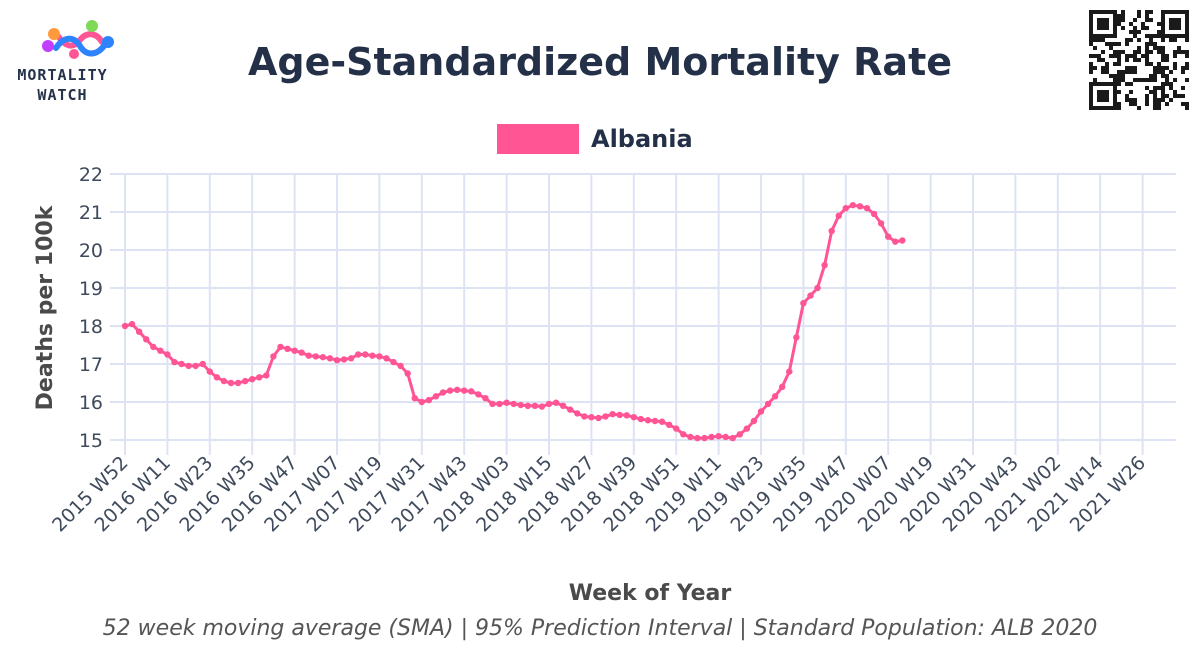  I want to click on legend-label-albania: Albania, so click(642, 139).